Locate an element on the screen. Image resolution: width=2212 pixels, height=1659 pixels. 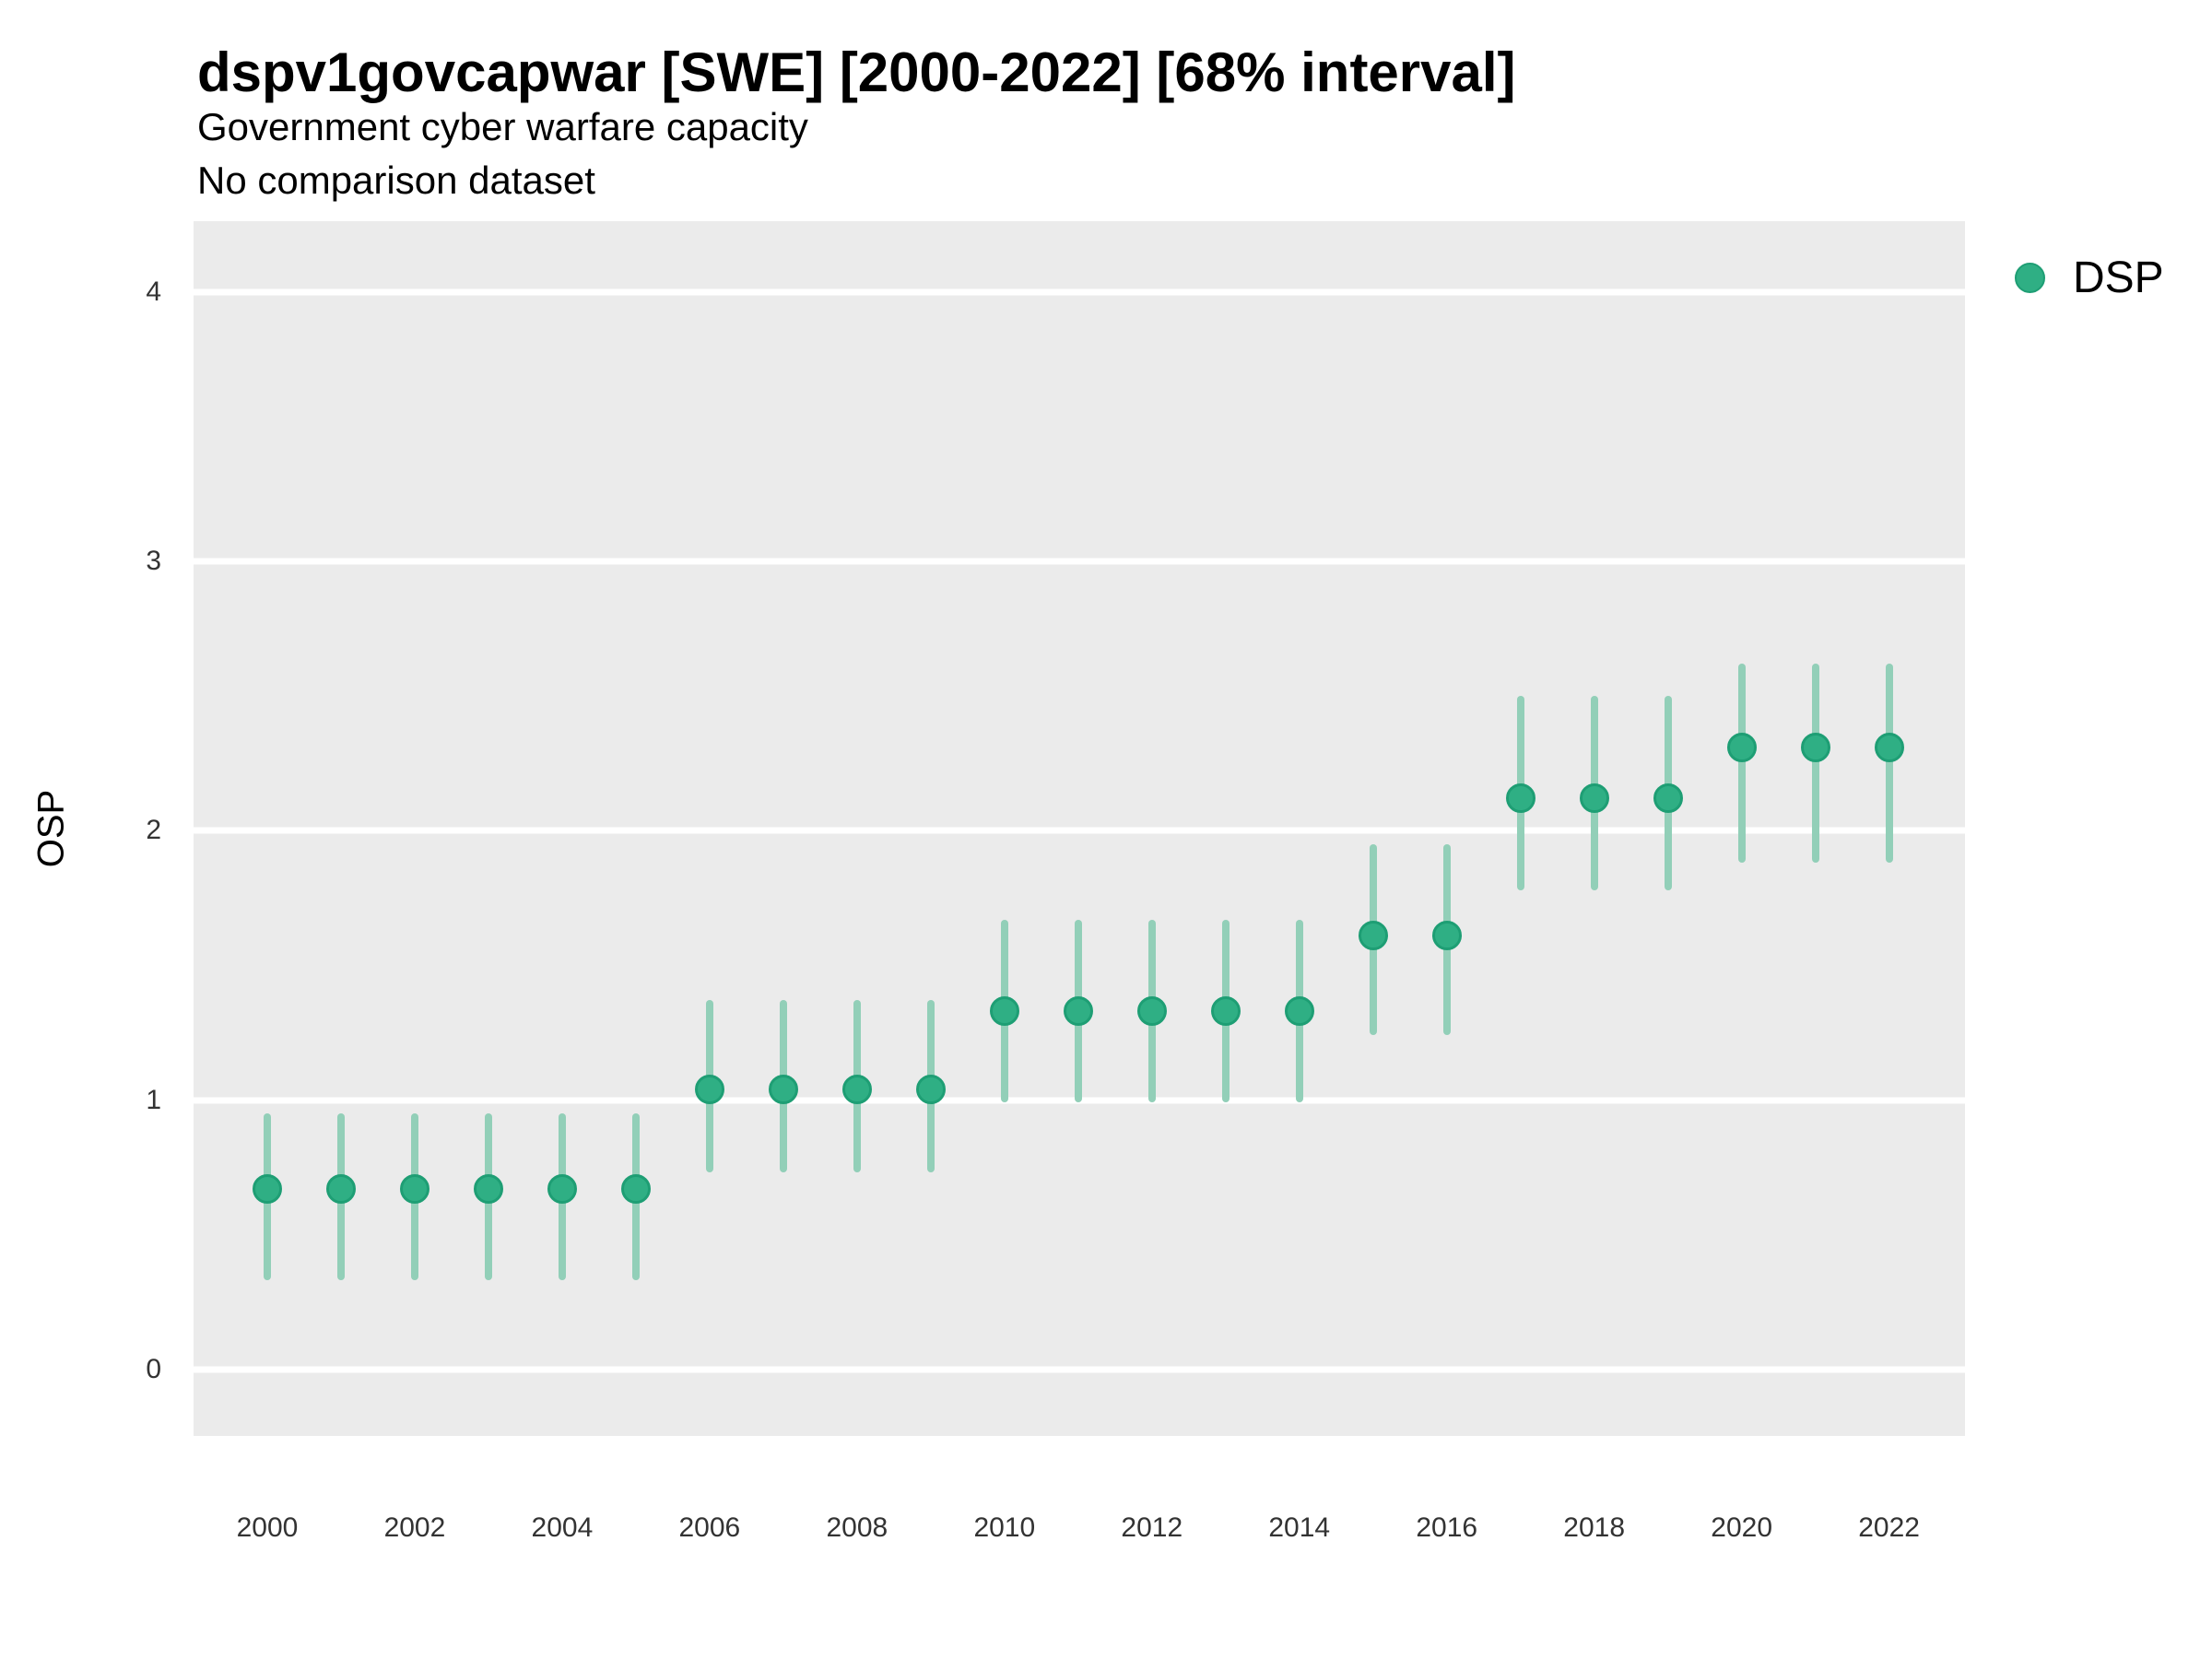
x-tick-label: 2014 is located at coordinates (1299, 1527).